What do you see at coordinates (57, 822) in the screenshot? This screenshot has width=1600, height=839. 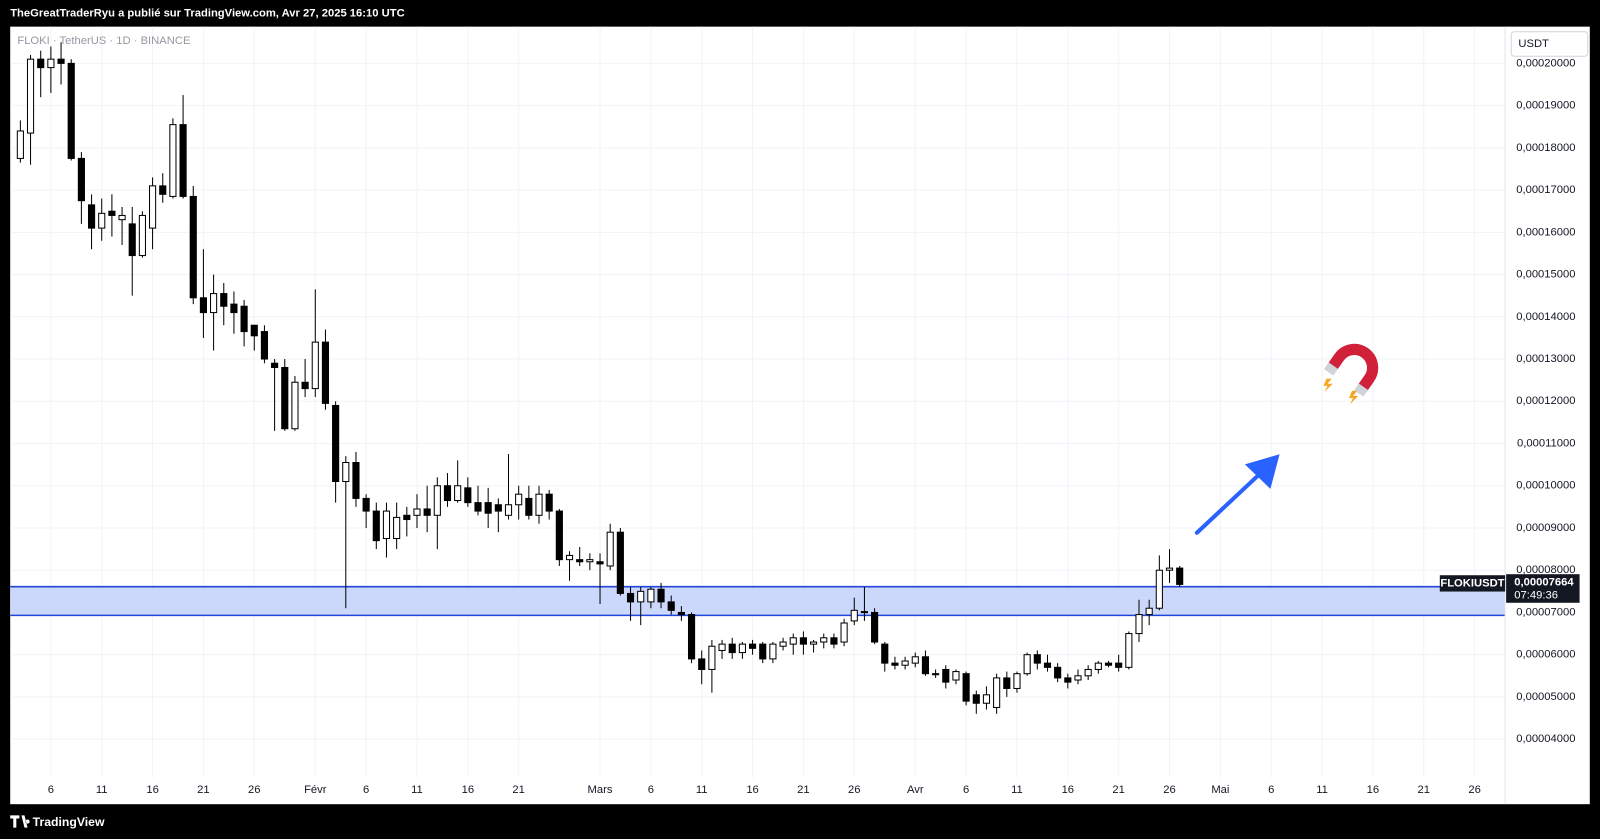 I see `footer-logo: TradingView` at bounding box center [57, 822].